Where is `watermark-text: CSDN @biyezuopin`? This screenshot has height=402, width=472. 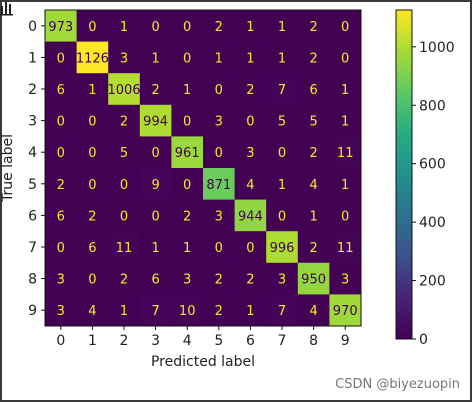
watermark-text: CSDN @biyezuopin is located at coordinates (397, 384).